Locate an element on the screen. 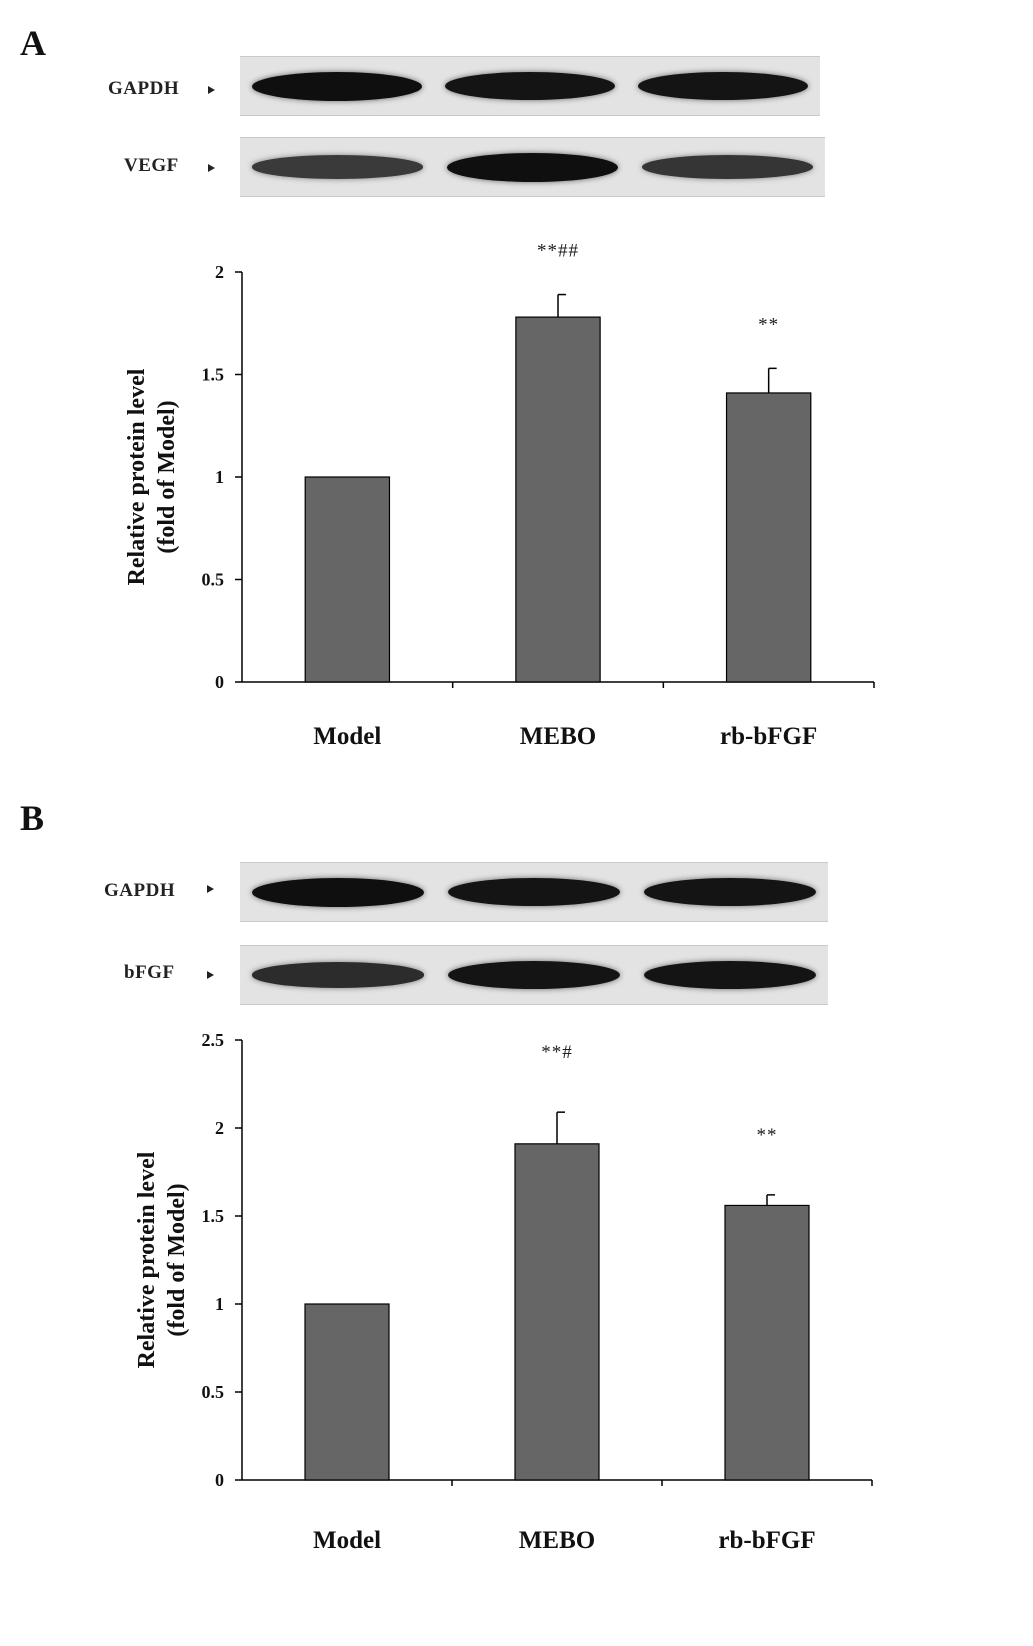 The height and width of the screenshot is (1646, 1033). significance-label: **## is located at coordinates (558, 251).